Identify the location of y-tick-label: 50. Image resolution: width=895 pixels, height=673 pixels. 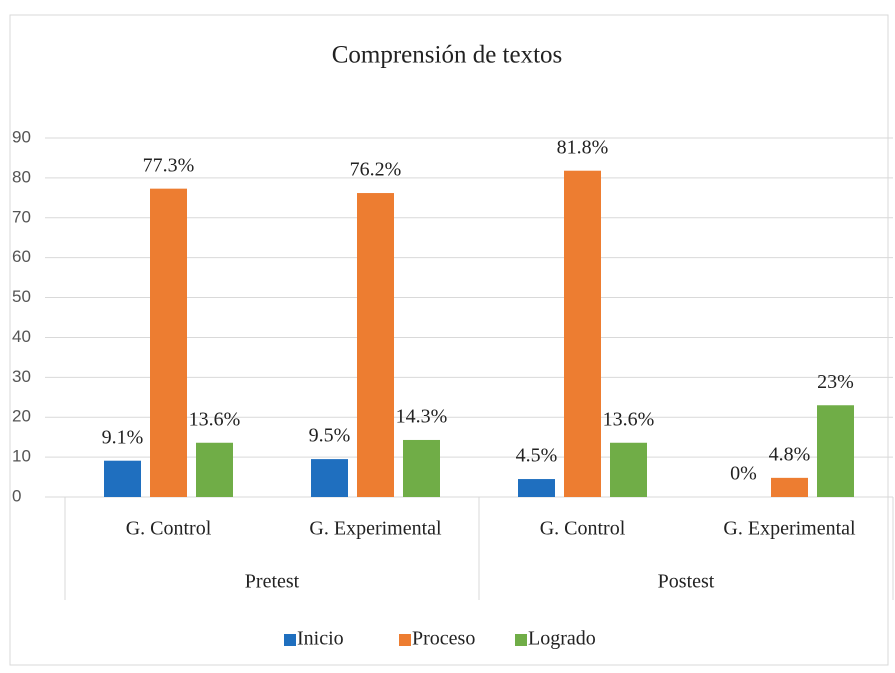
(21, 296).